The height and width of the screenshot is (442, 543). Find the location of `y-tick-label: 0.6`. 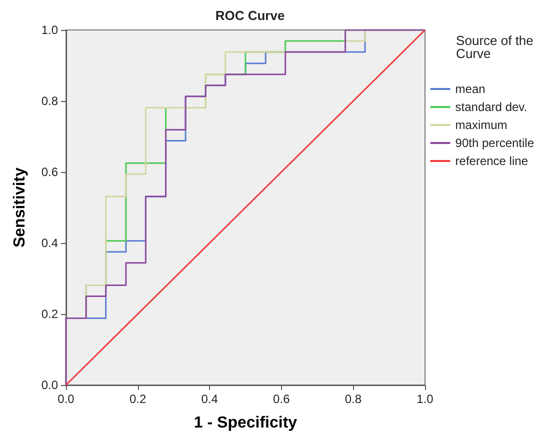

y-tick-label: 0.6 is located at coordinates (49, 172).